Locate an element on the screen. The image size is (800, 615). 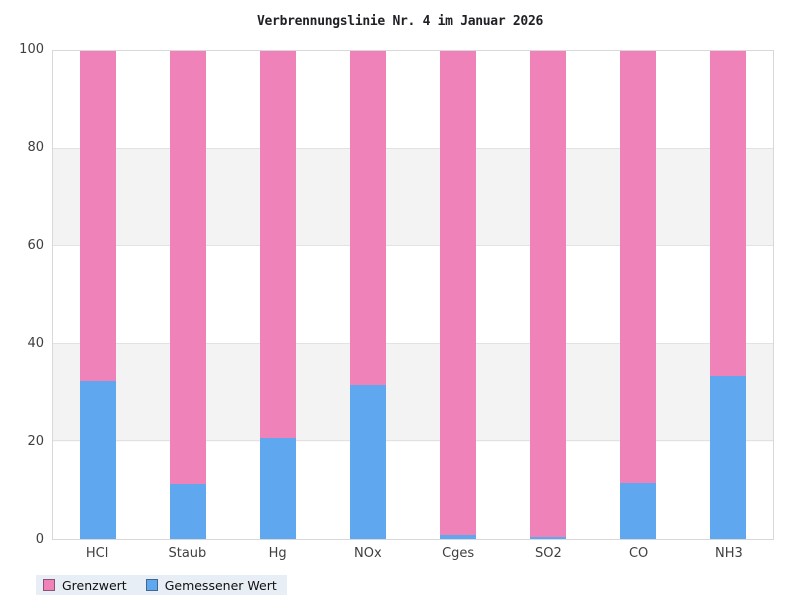
bar-slot-NH3 is located at coordinates (728, 295).